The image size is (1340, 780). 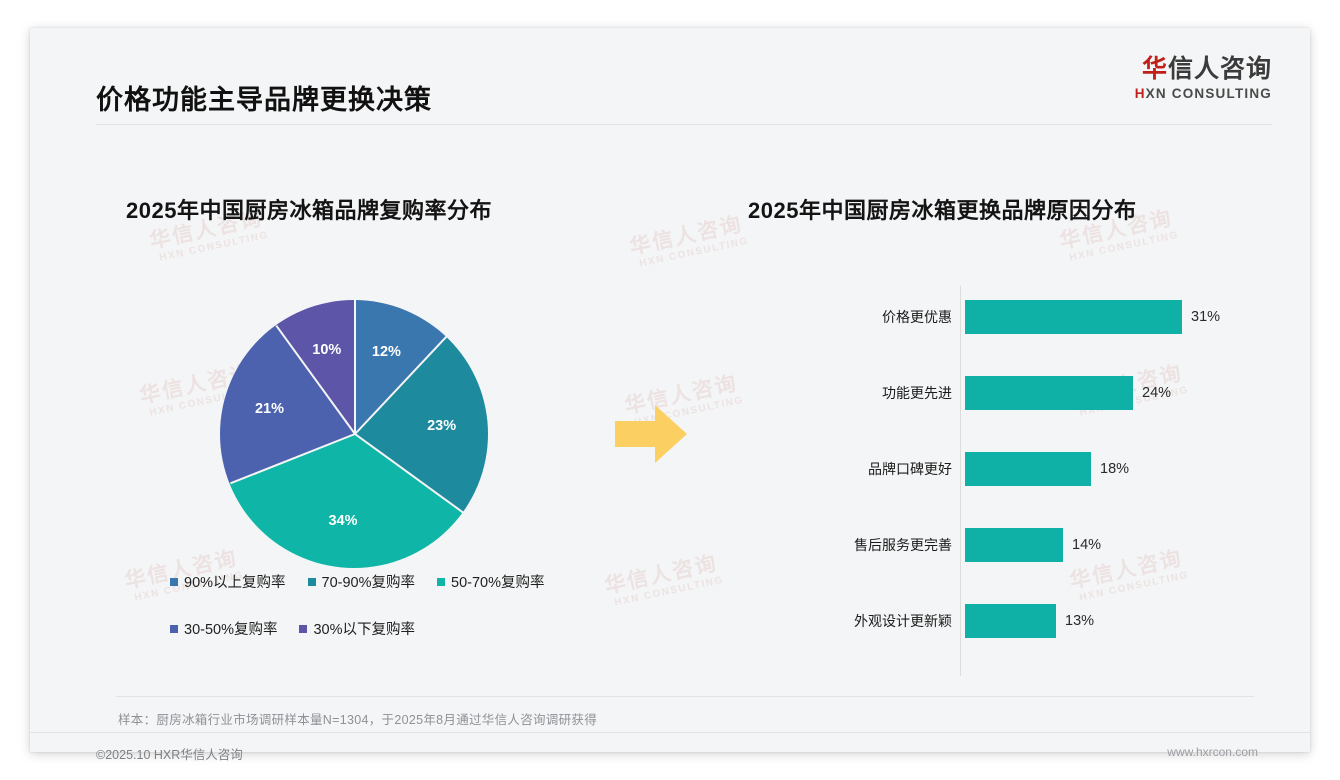 What do you see at coordinates (685, 696) in the screenshot?
I see `footnote-divider` at bounding box center [685, 696].